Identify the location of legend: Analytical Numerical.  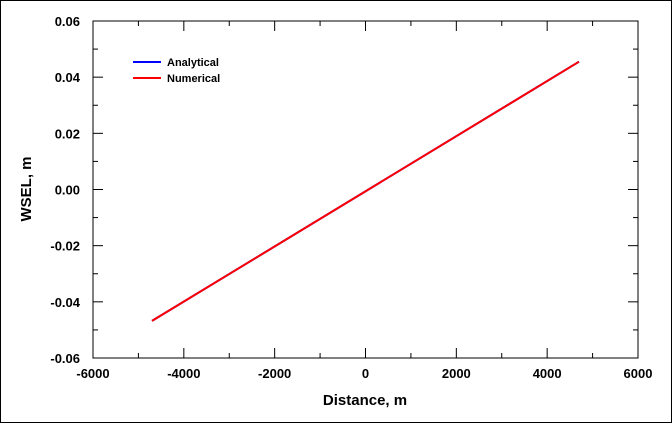
(176, 71).